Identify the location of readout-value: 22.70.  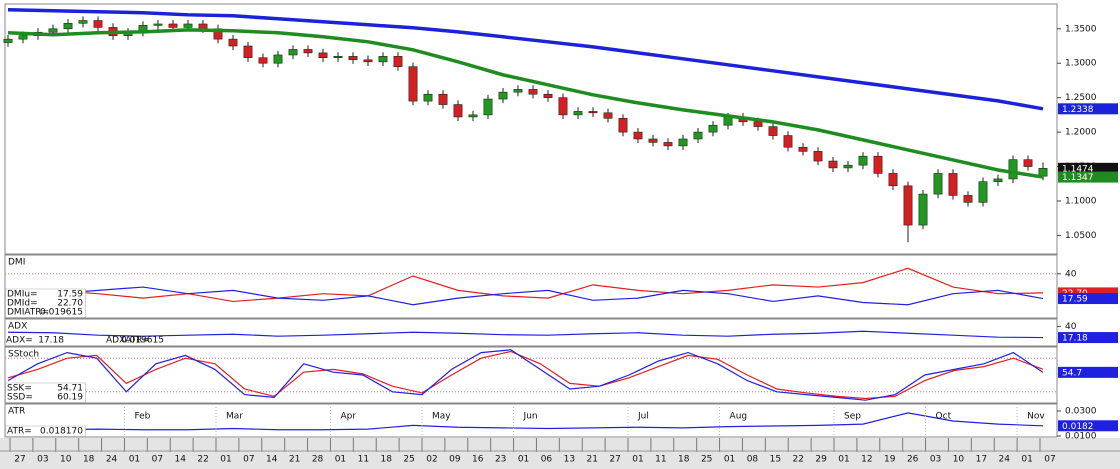
(70, 304).